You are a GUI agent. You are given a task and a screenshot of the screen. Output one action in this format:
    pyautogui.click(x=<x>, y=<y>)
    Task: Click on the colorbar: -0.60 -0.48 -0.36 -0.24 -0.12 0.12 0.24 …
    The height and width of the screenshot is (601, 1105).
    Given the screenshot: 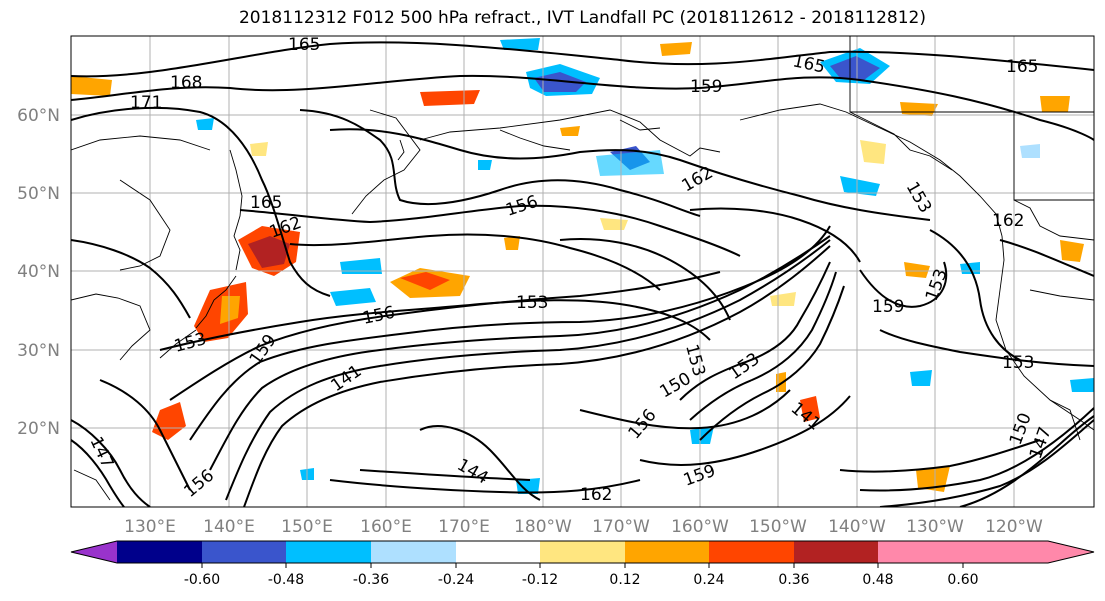 What is the action you would take?
    pyautogui.click(x=582, y=564)
    